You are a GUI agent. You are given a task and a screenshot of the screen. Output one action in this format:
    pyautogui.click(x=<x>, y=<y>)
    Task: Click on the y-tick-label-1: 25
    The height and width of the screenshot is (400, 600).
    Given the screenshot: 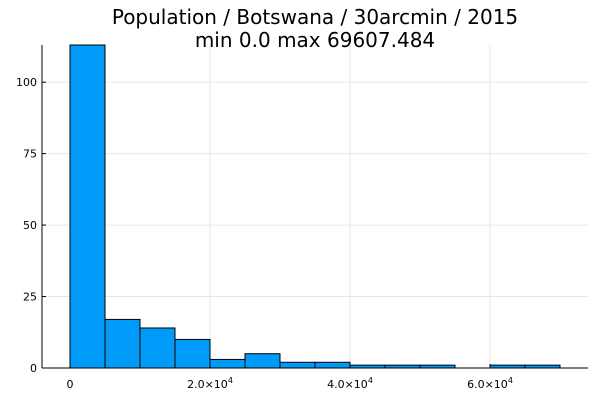 What is the action you would take?
    pyautogui.click(x=30, y=297)
    